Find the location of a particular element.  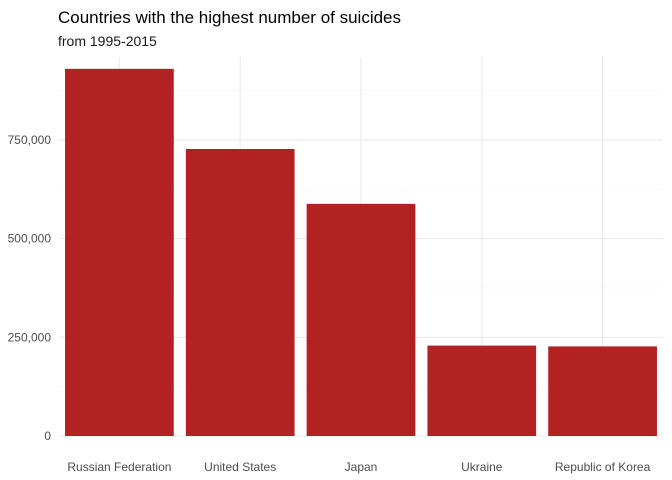

chart-subtitle: from 1995-2015 is located at coordinates (107, 41).